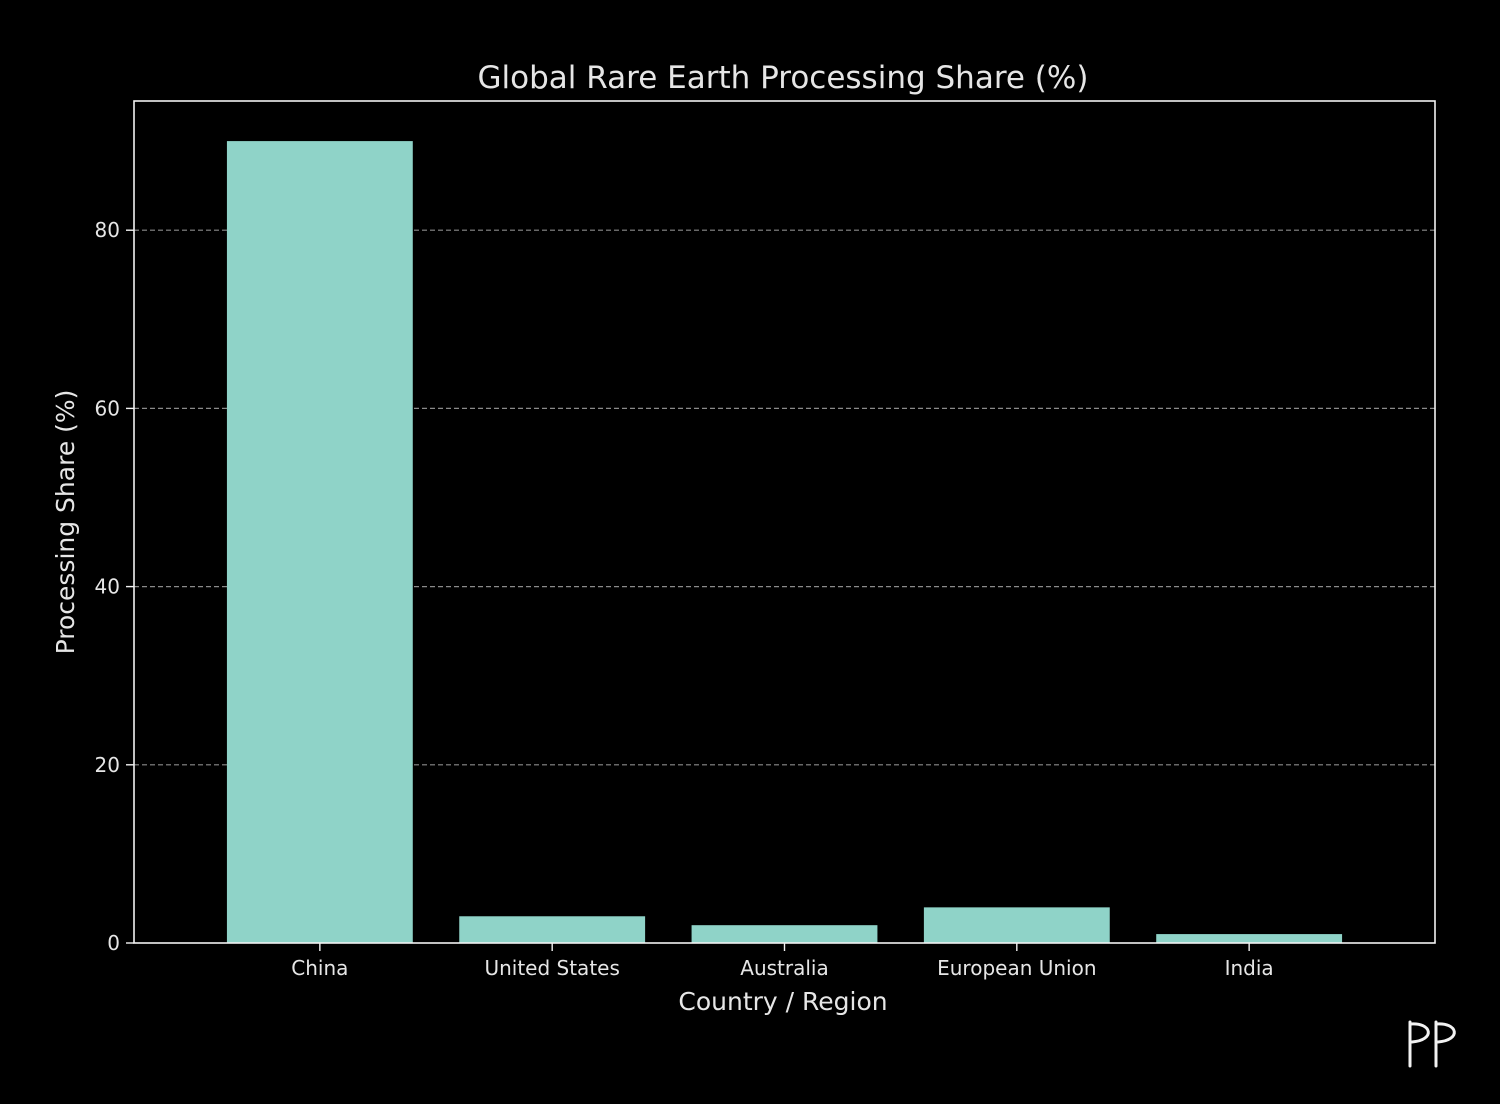 The width and height of the screenshot is (1500, 1104). What do you see at coordinates (783, 78) in the screenshot?
I see `chart-title: Global Rare Earth Processing Share (%)` at bounding box center [783, 78].